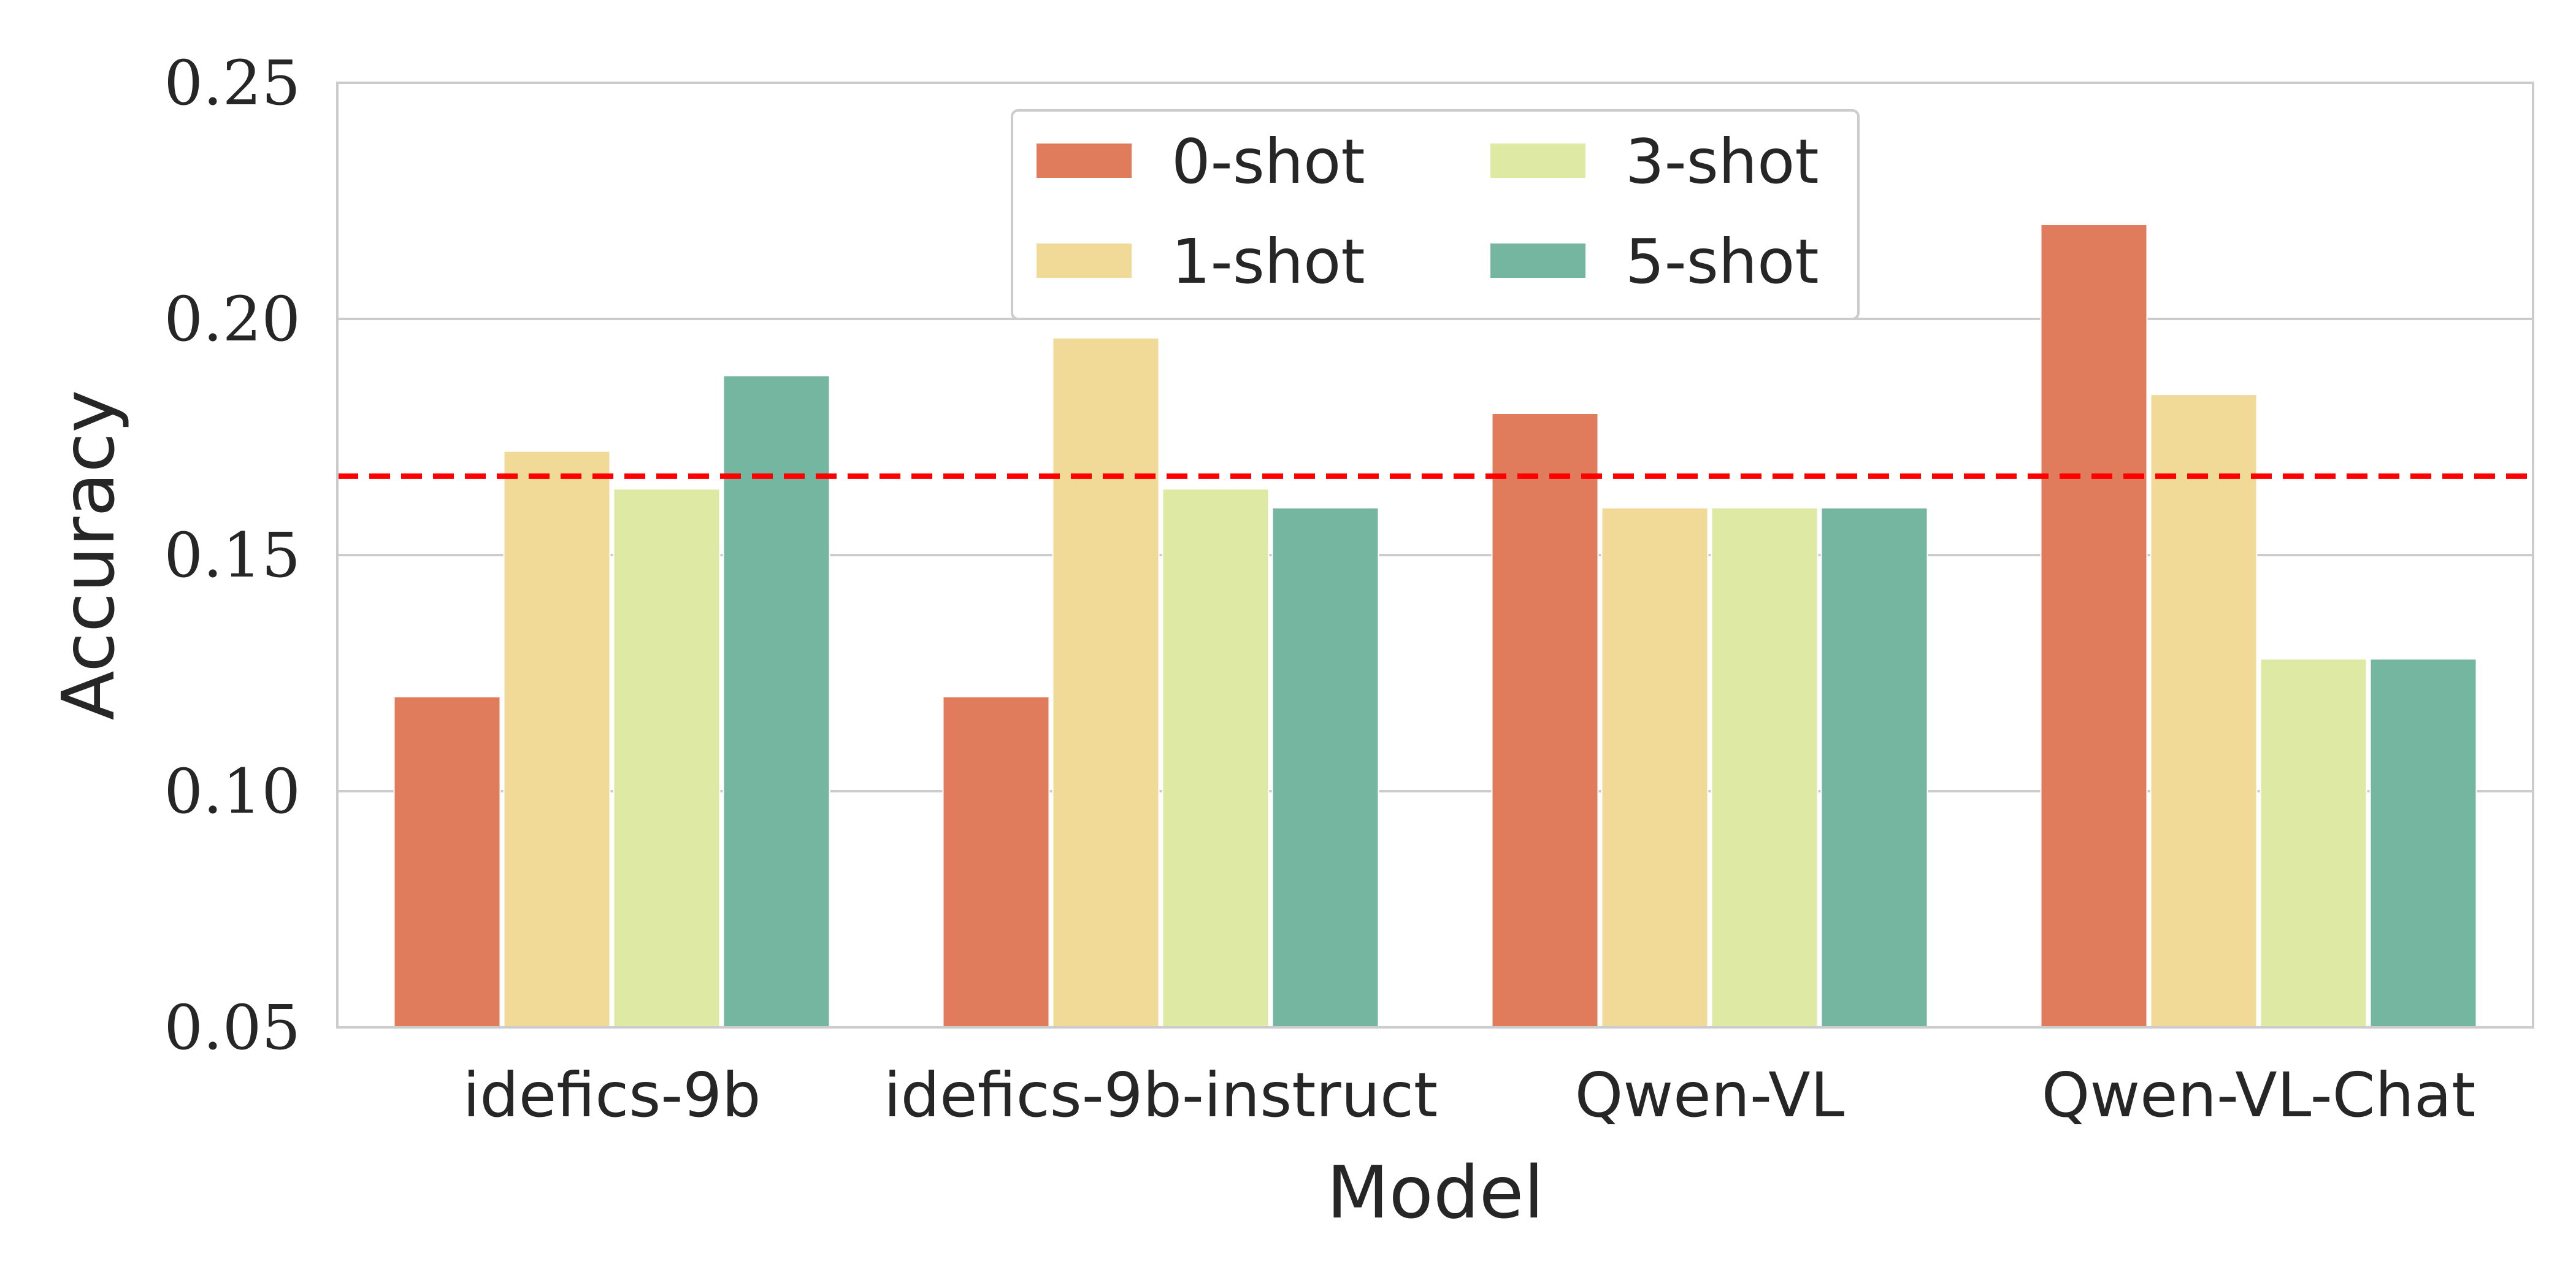 The width and height of the screenshot is (2576, 1288). What do you see at coordinates (1435, 1192) in the screenshot?
I see `x-axis-label: Model` at bounding box center [1435, 1192].